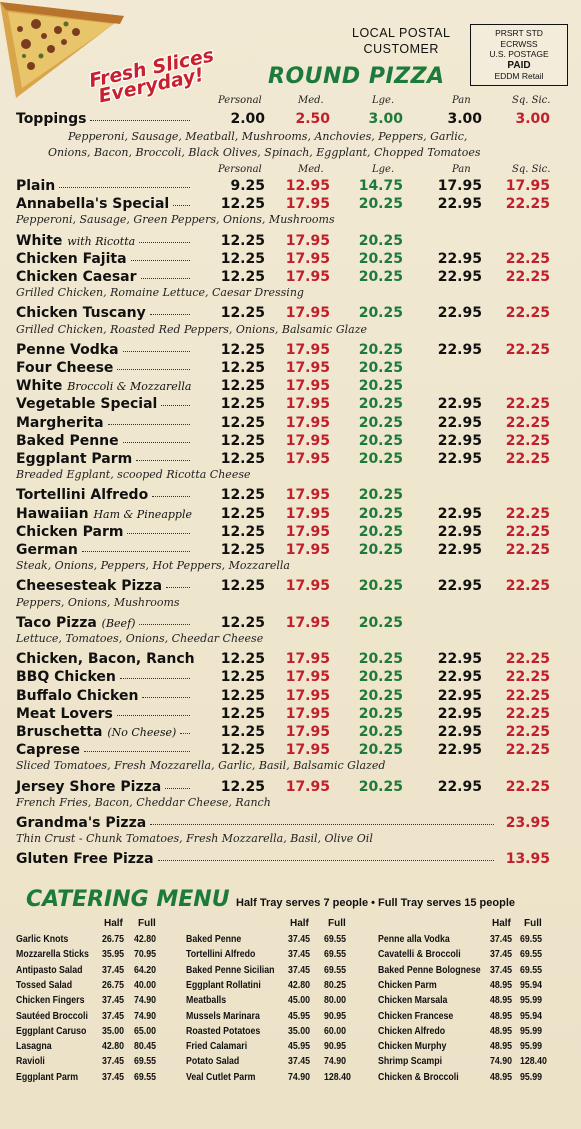 The height and width of the screenshot is (1129, 581). I want to click on catering-item-full: 74.90, so click(145, 1001).